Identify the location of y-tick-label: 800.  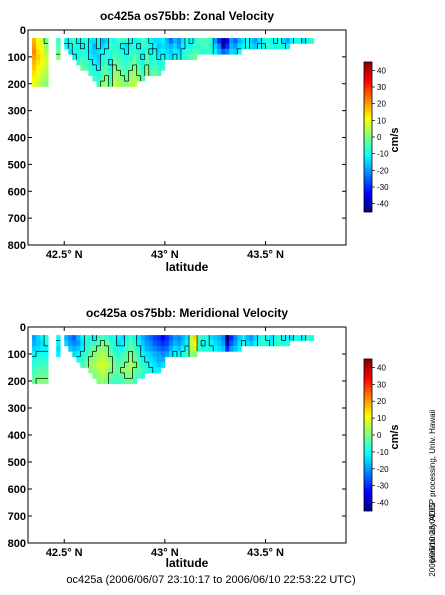
(17, 544).